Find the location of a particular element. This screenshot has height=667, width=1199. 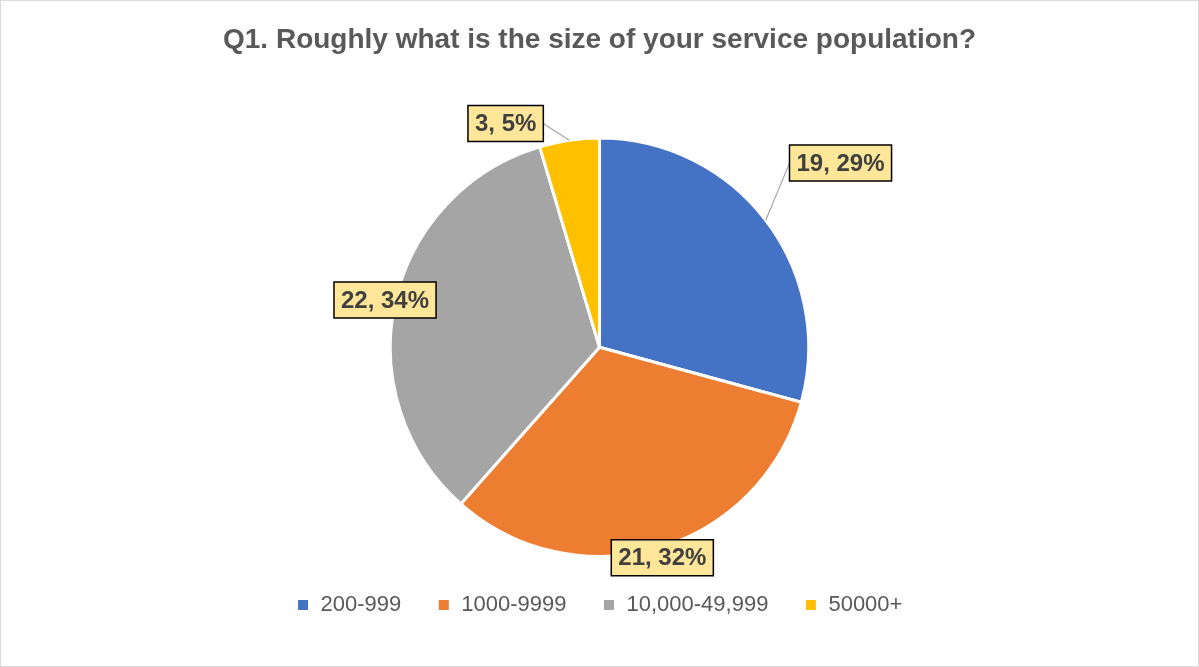

chart-title: Q1. Roughly what is the size of your service population? is located at coordinates (599, 38).